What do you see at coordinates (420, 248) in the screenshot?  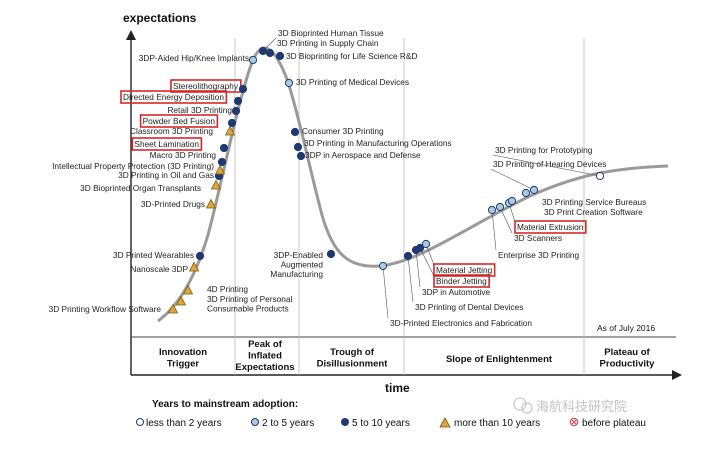 I see `technology-binder-jetting-circle-marker` at bounding box center [420, 248].